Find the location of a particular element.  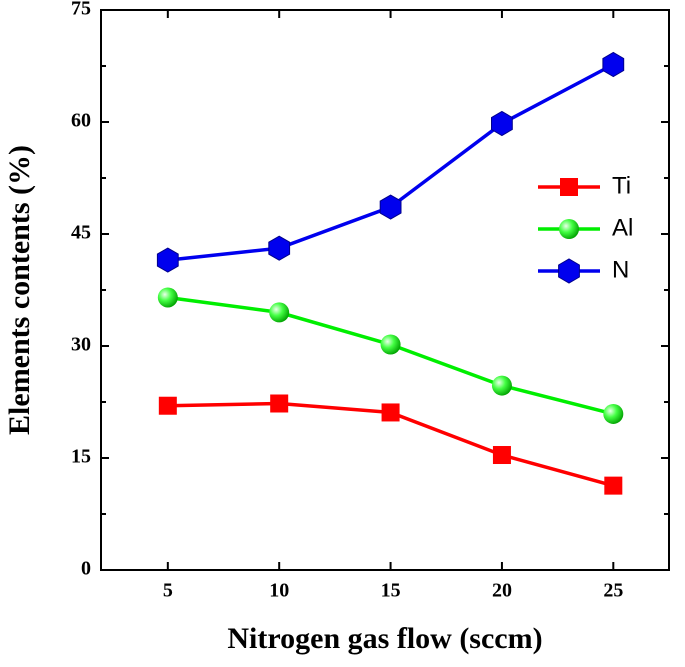

legend-label: Al is located at coordinates (622, 227).